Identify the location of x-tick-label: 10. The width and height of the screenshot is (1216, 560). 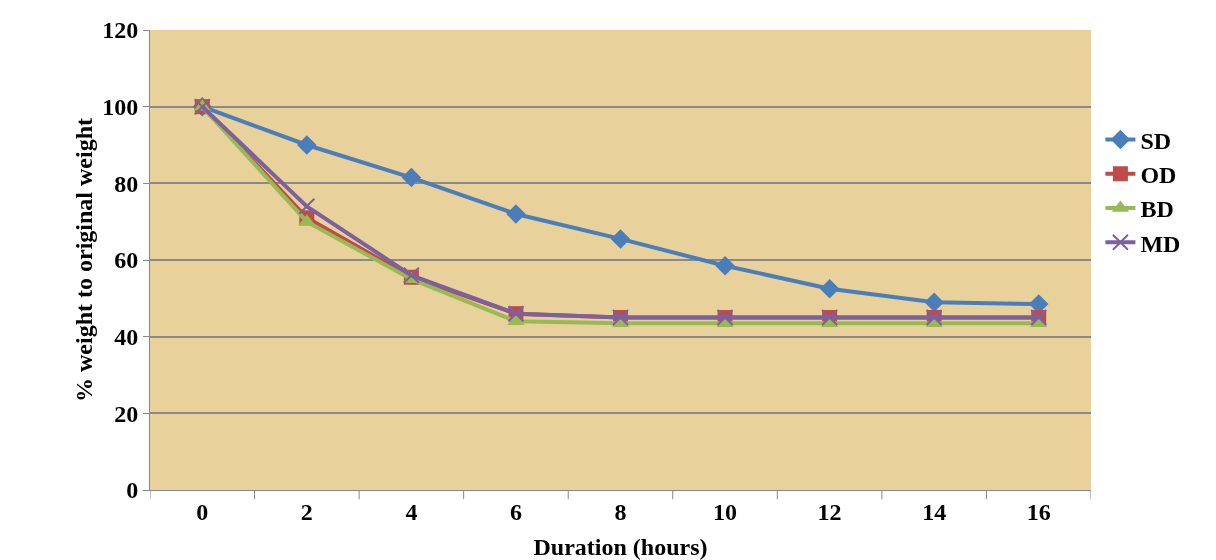
(725, 511).